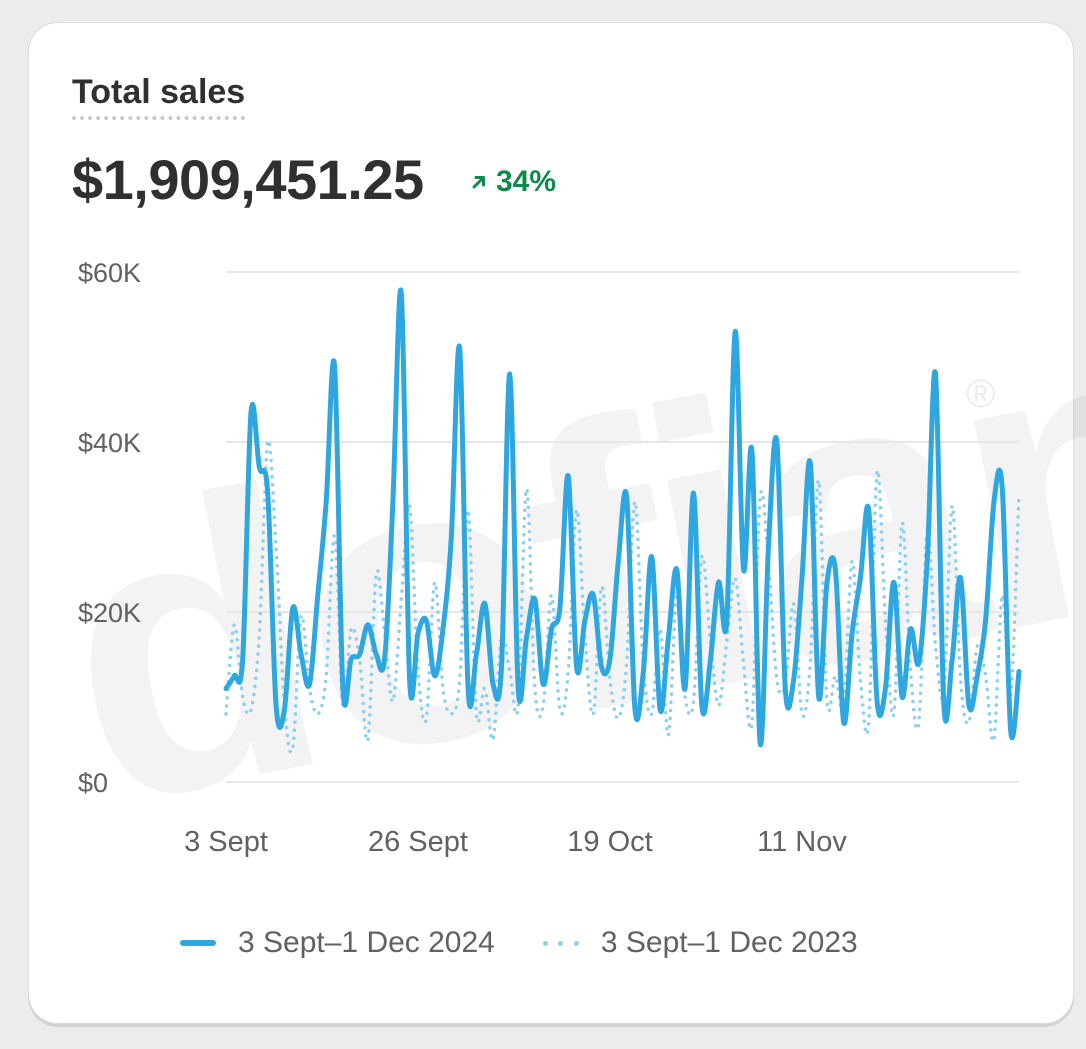 Image resolution: width=1086 pixels, height=1049 pixels. I want to click on y-tick-label: $0, so click(93, 783).